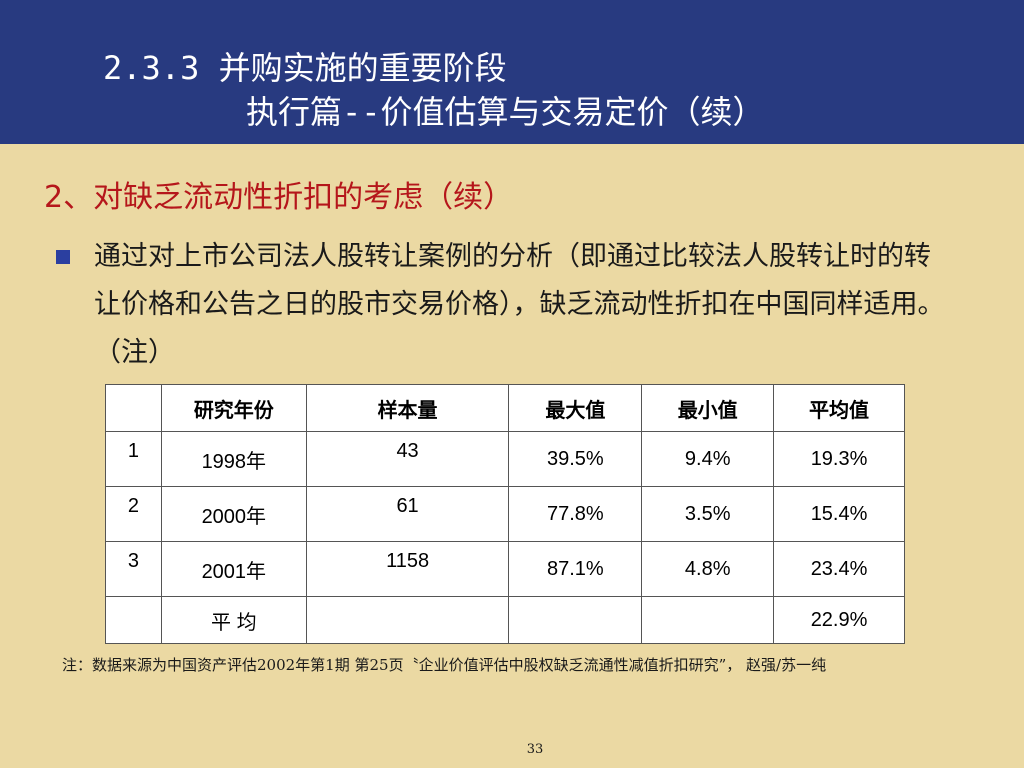  I want to click on square-bullet-icon, so click(63, 257).